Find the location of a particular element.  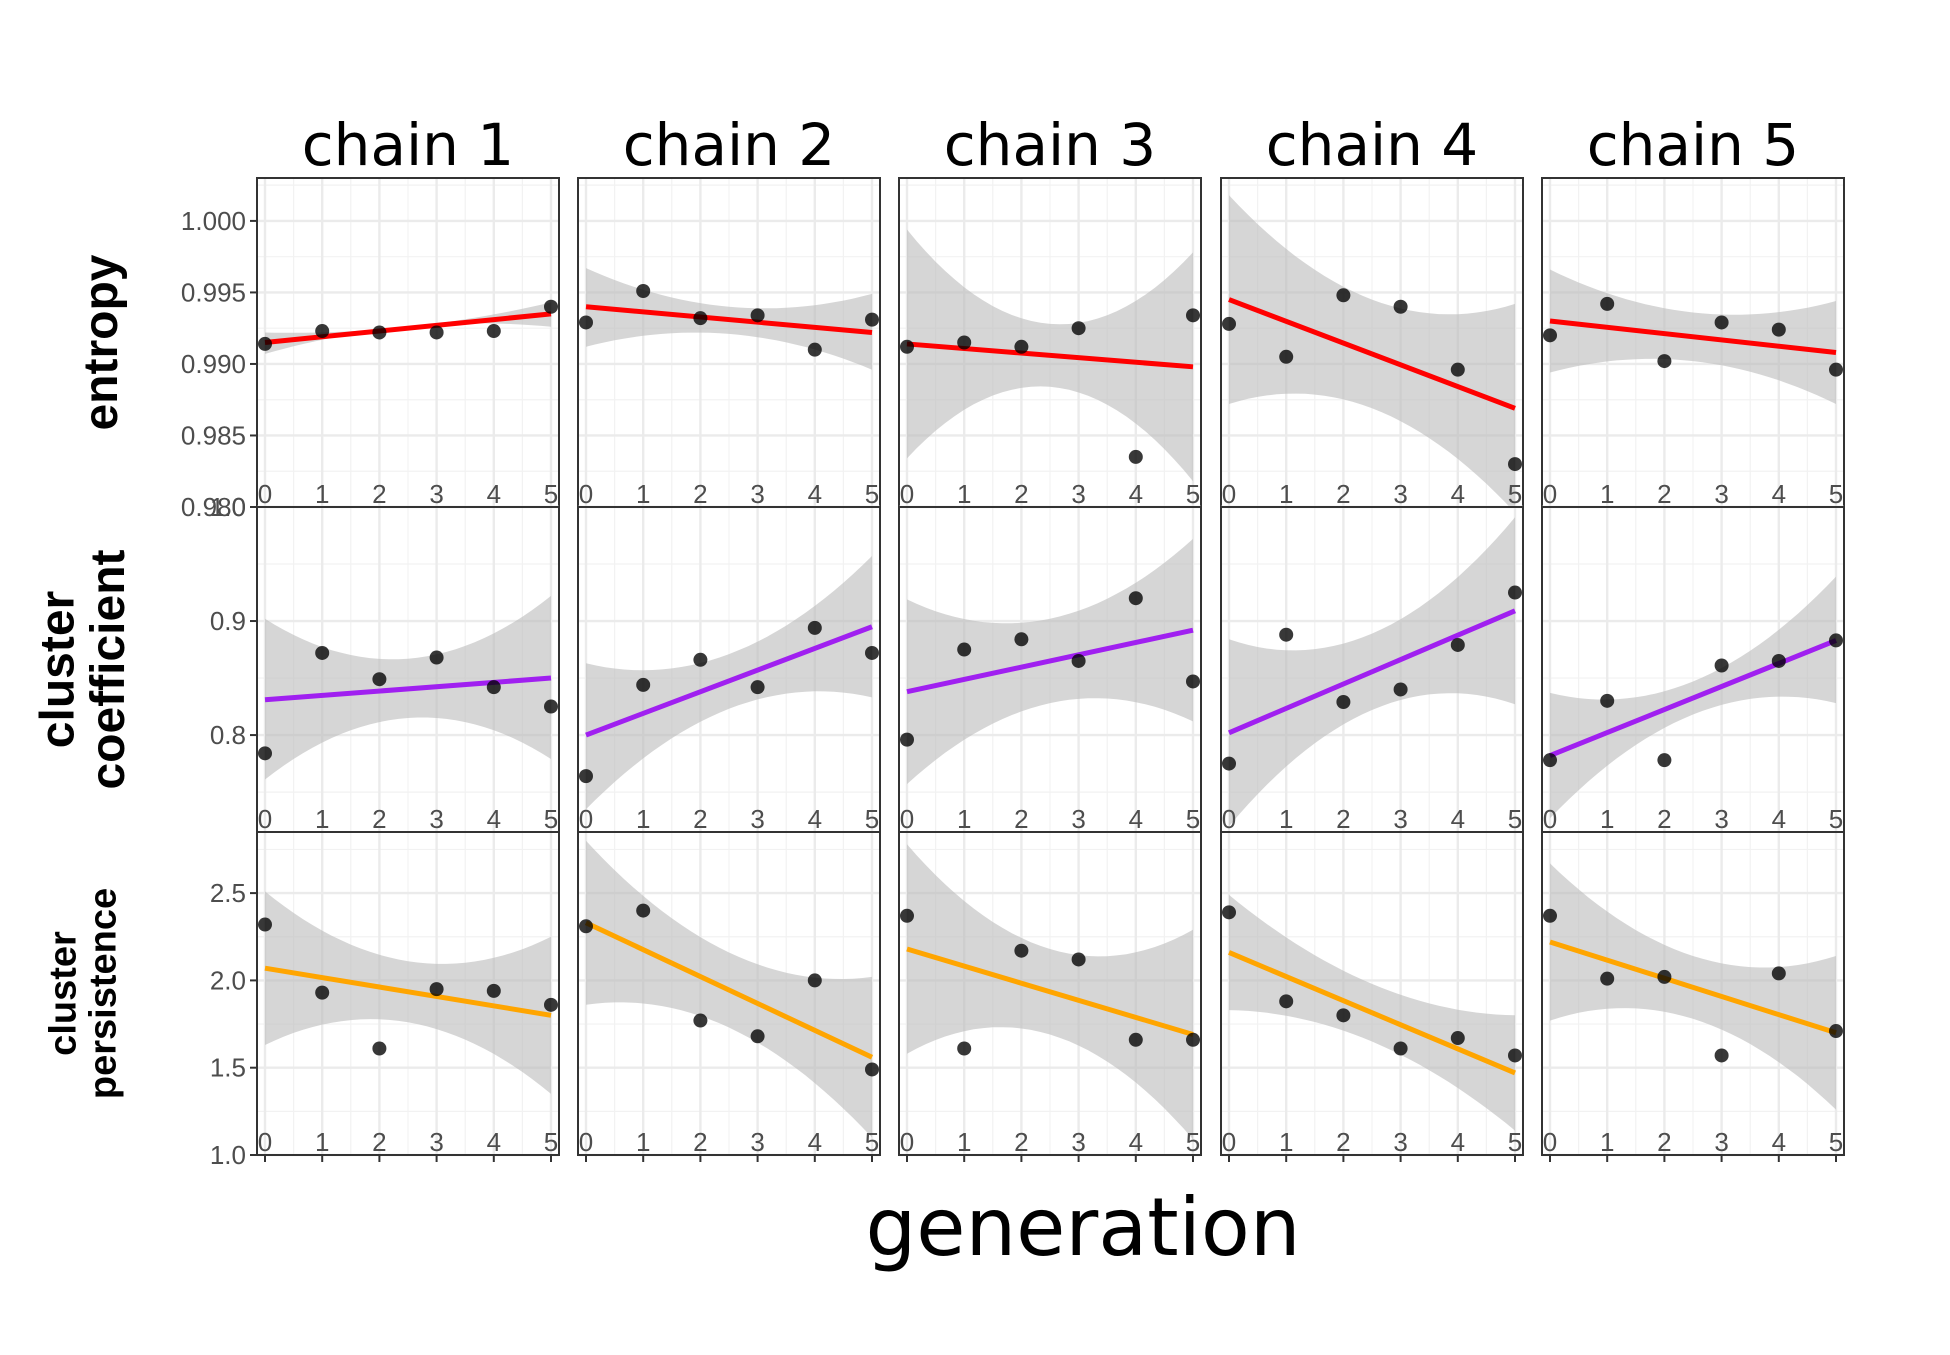

row-title-cluster-coefficient-line-1: cluster is located at coordinates (58, 669).